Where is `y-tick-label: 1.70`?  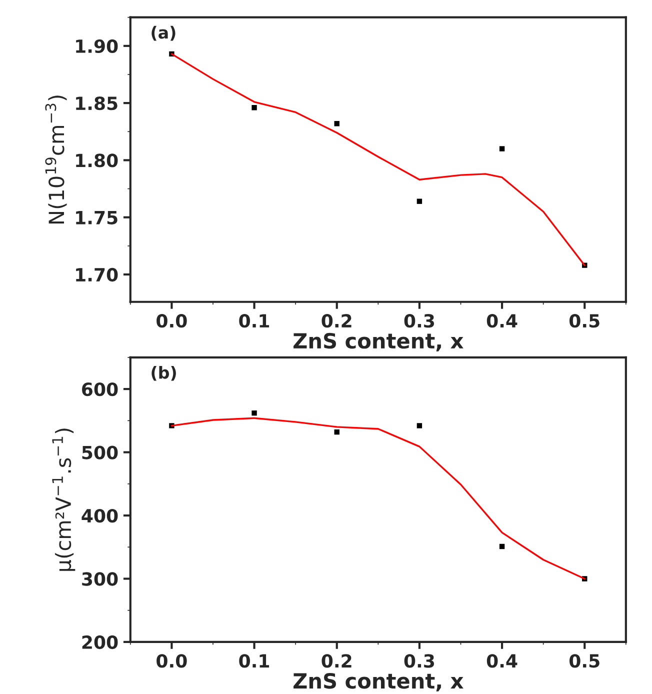 y-tick-label: 1.70 is located at coordinates (97, 275).